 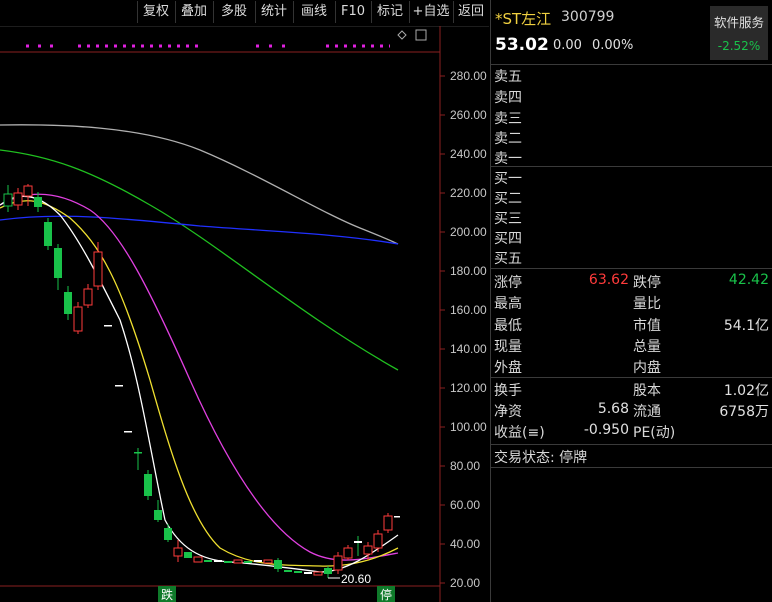 I want to click on overlay-button: 叠加, so click(x=193, y=12).